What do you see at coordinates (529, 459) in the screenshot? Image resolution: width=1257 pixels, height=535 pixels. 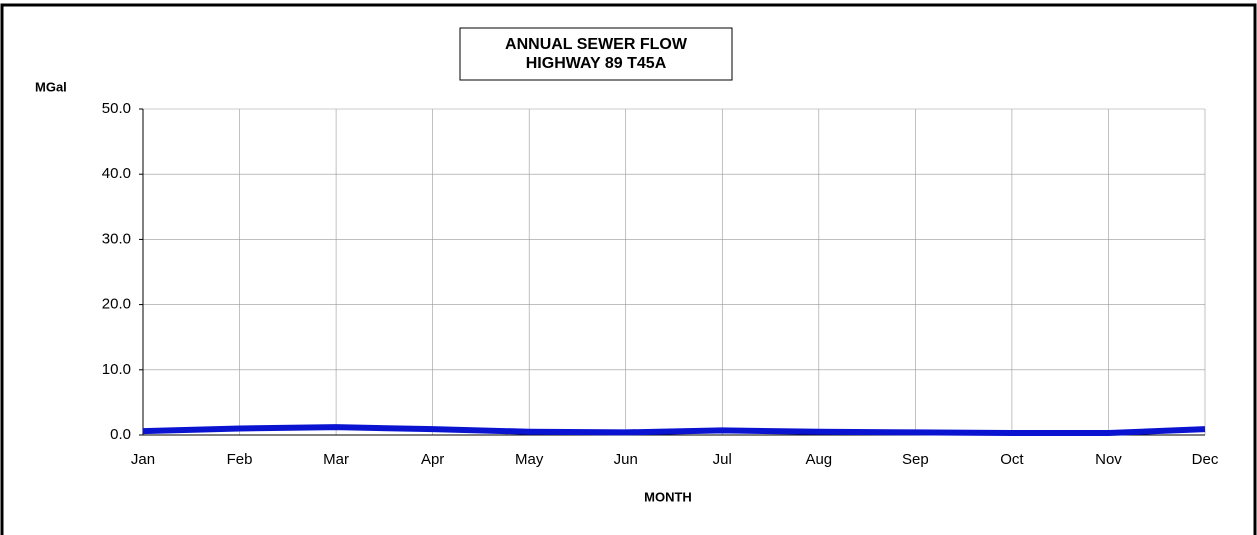 I see `x-tick-label: May` at bounding box center [529, 459].